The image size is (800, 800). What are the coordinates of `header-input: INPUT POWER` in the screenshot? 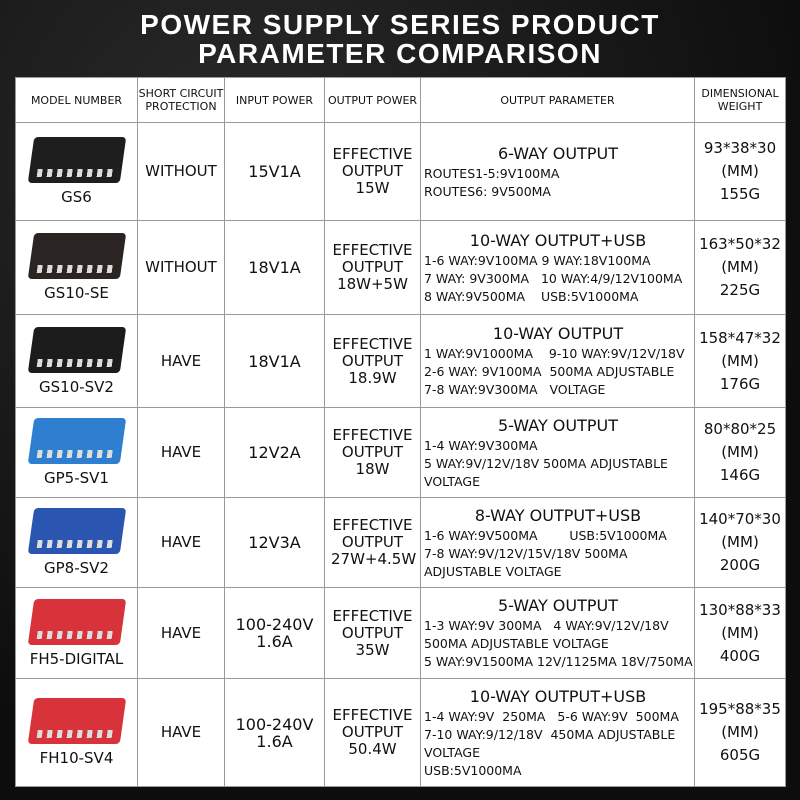 It's located at (274, 100).